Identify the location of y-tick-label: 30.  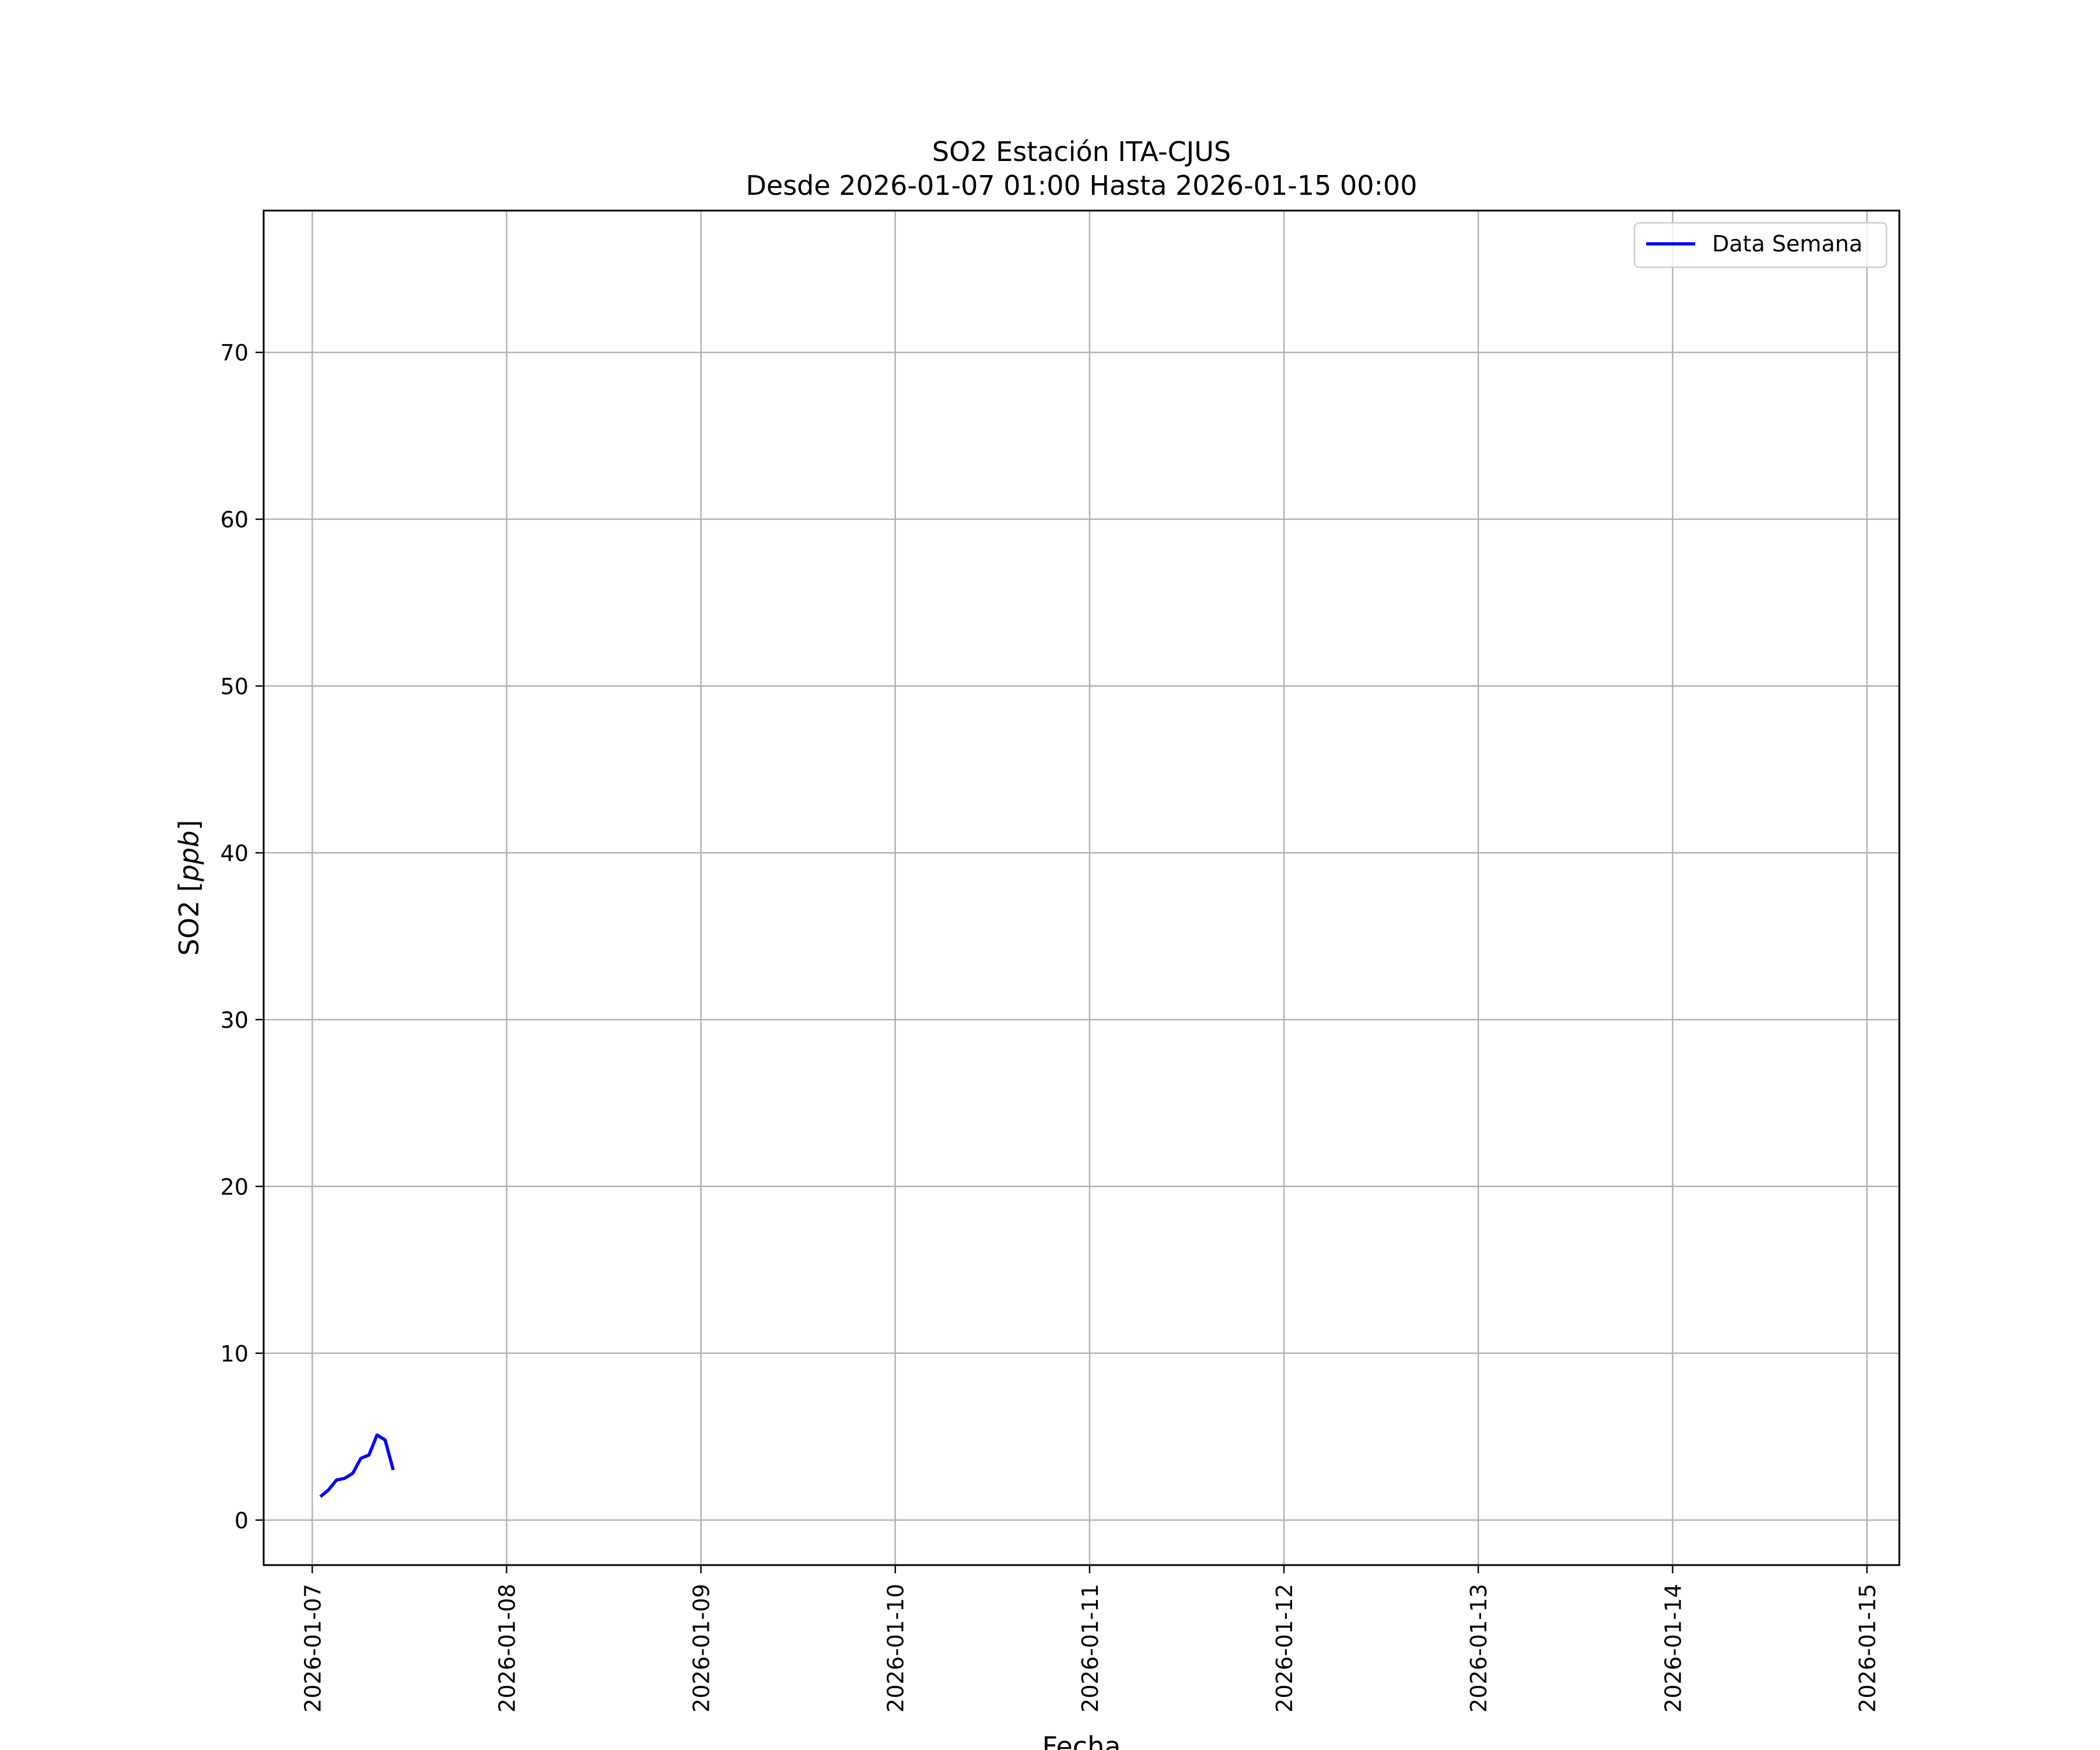
(235, 1020).